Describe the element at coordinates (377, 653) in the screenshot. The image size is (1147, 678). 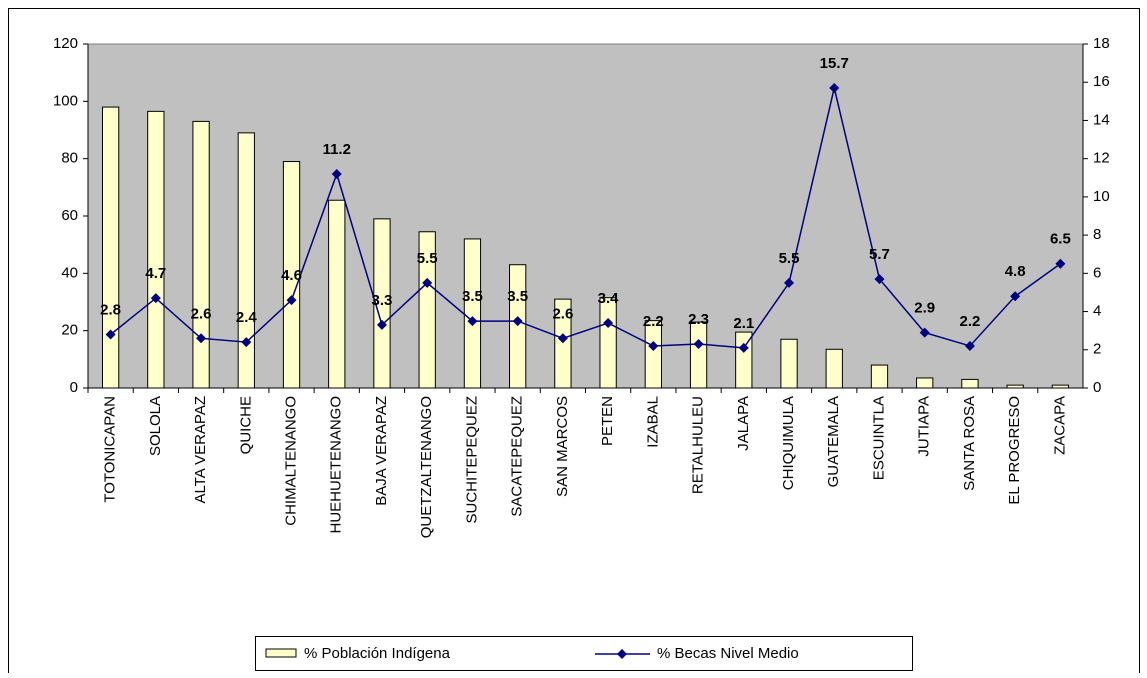
I see `legend-label: % Población Indígena` at that location.